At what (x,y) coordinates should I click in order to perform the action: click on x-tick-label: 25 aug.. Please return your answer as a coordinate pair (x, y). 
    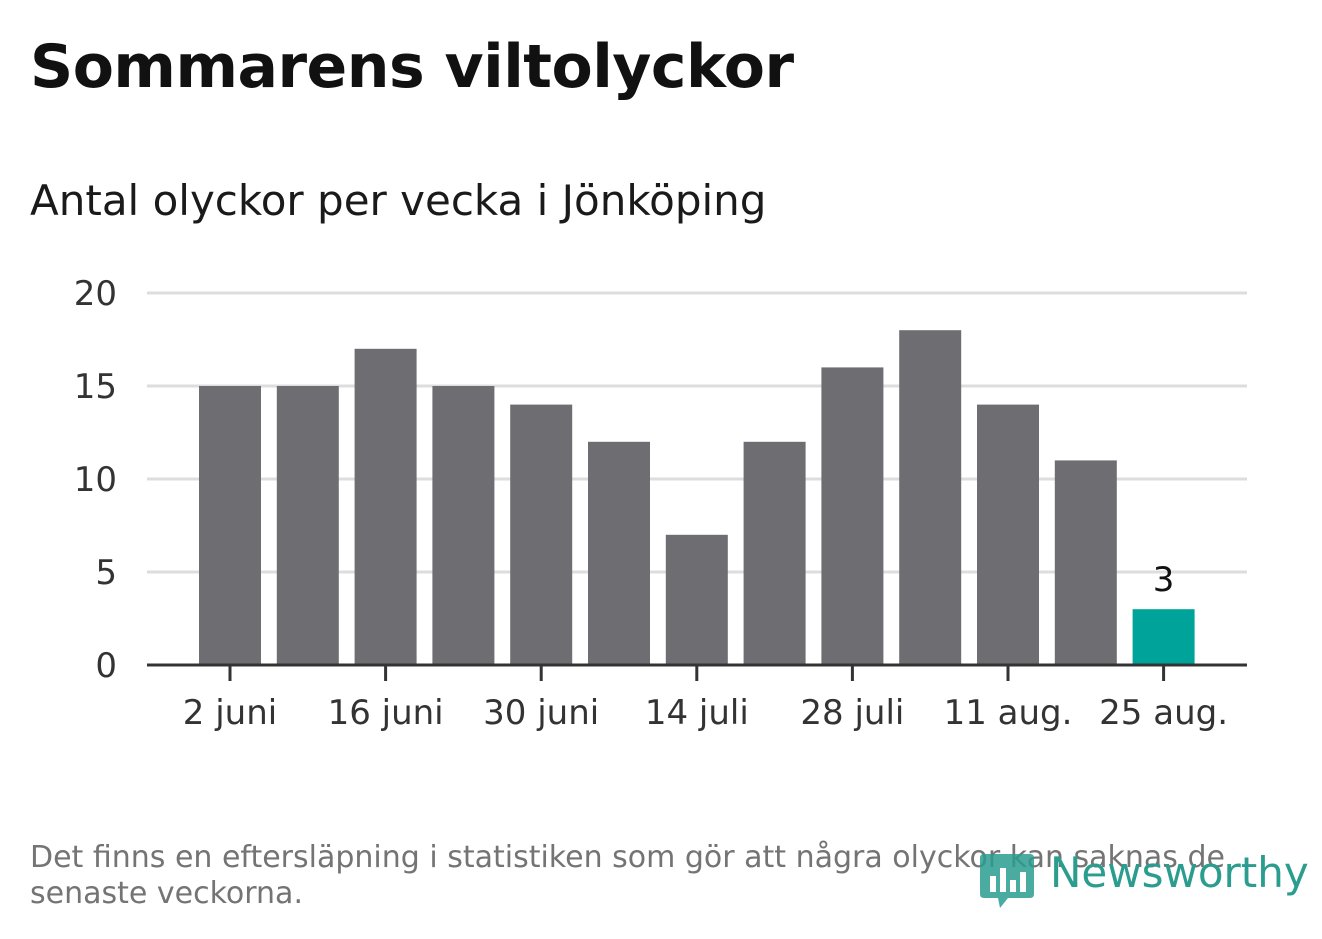
    Looking at the image, I should click on (1163, 713).